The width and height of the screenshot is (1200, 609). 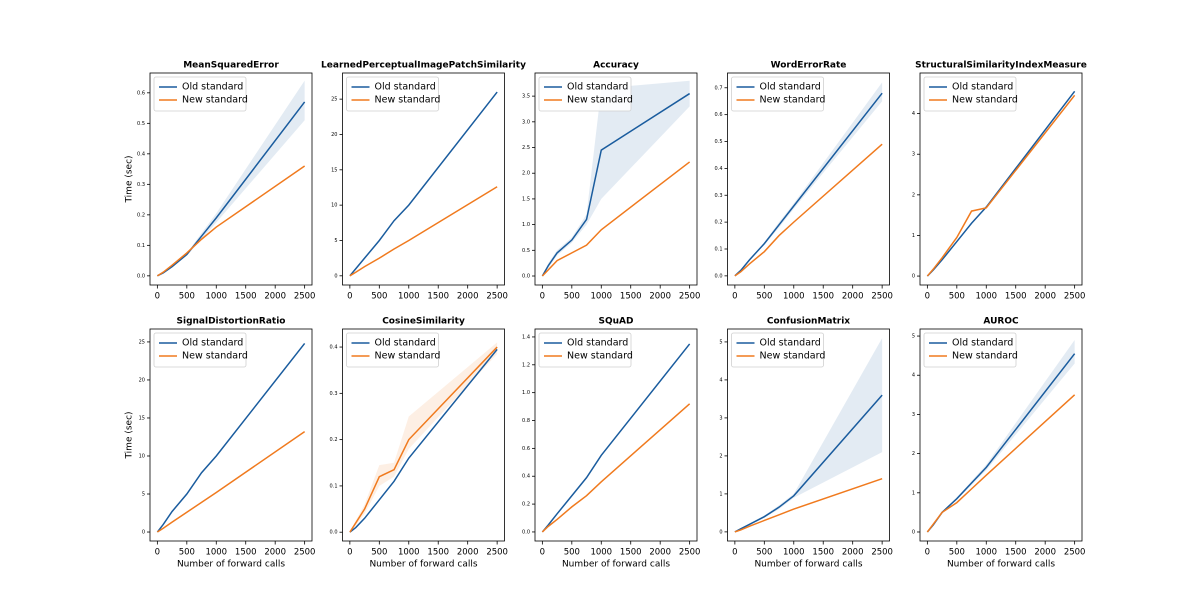 What do you see at coordinates (526, 365) in the screenshot?
I see `y-tick-label: 1.2` at bounding box center [526, 365].